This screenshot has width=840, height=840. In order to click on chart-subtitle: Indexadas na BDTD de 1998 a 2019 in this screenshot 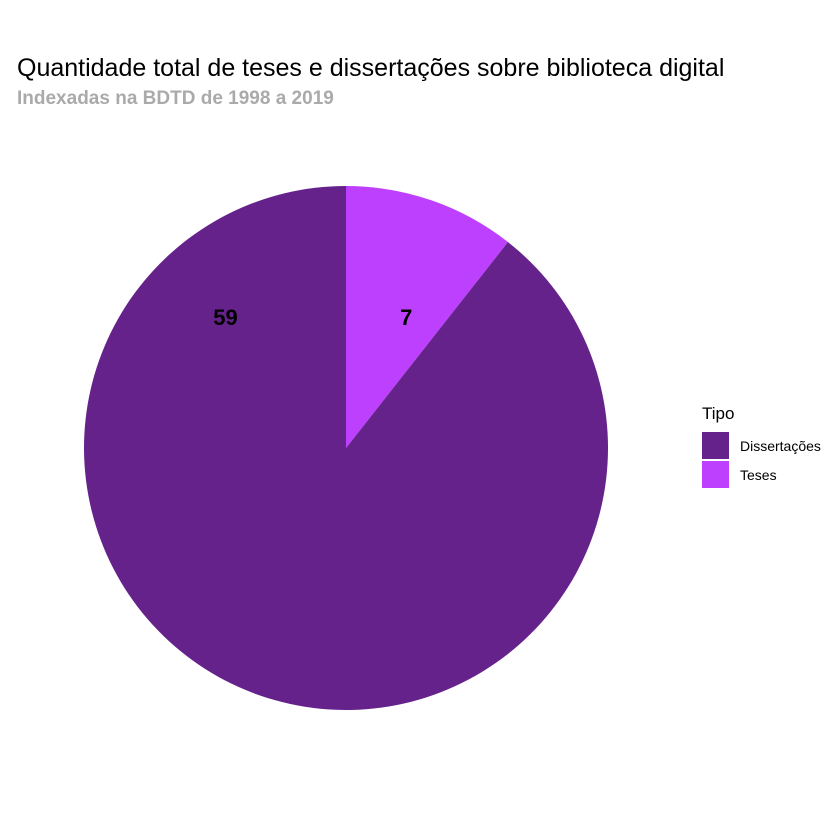, I will do `click(175, 98)`.